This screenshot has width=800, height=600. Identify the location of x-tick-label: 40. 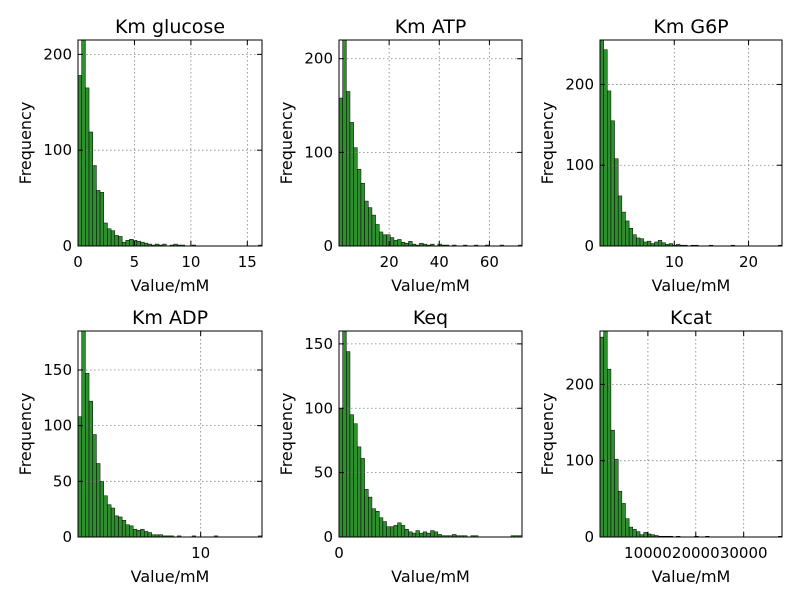
(439, 262).